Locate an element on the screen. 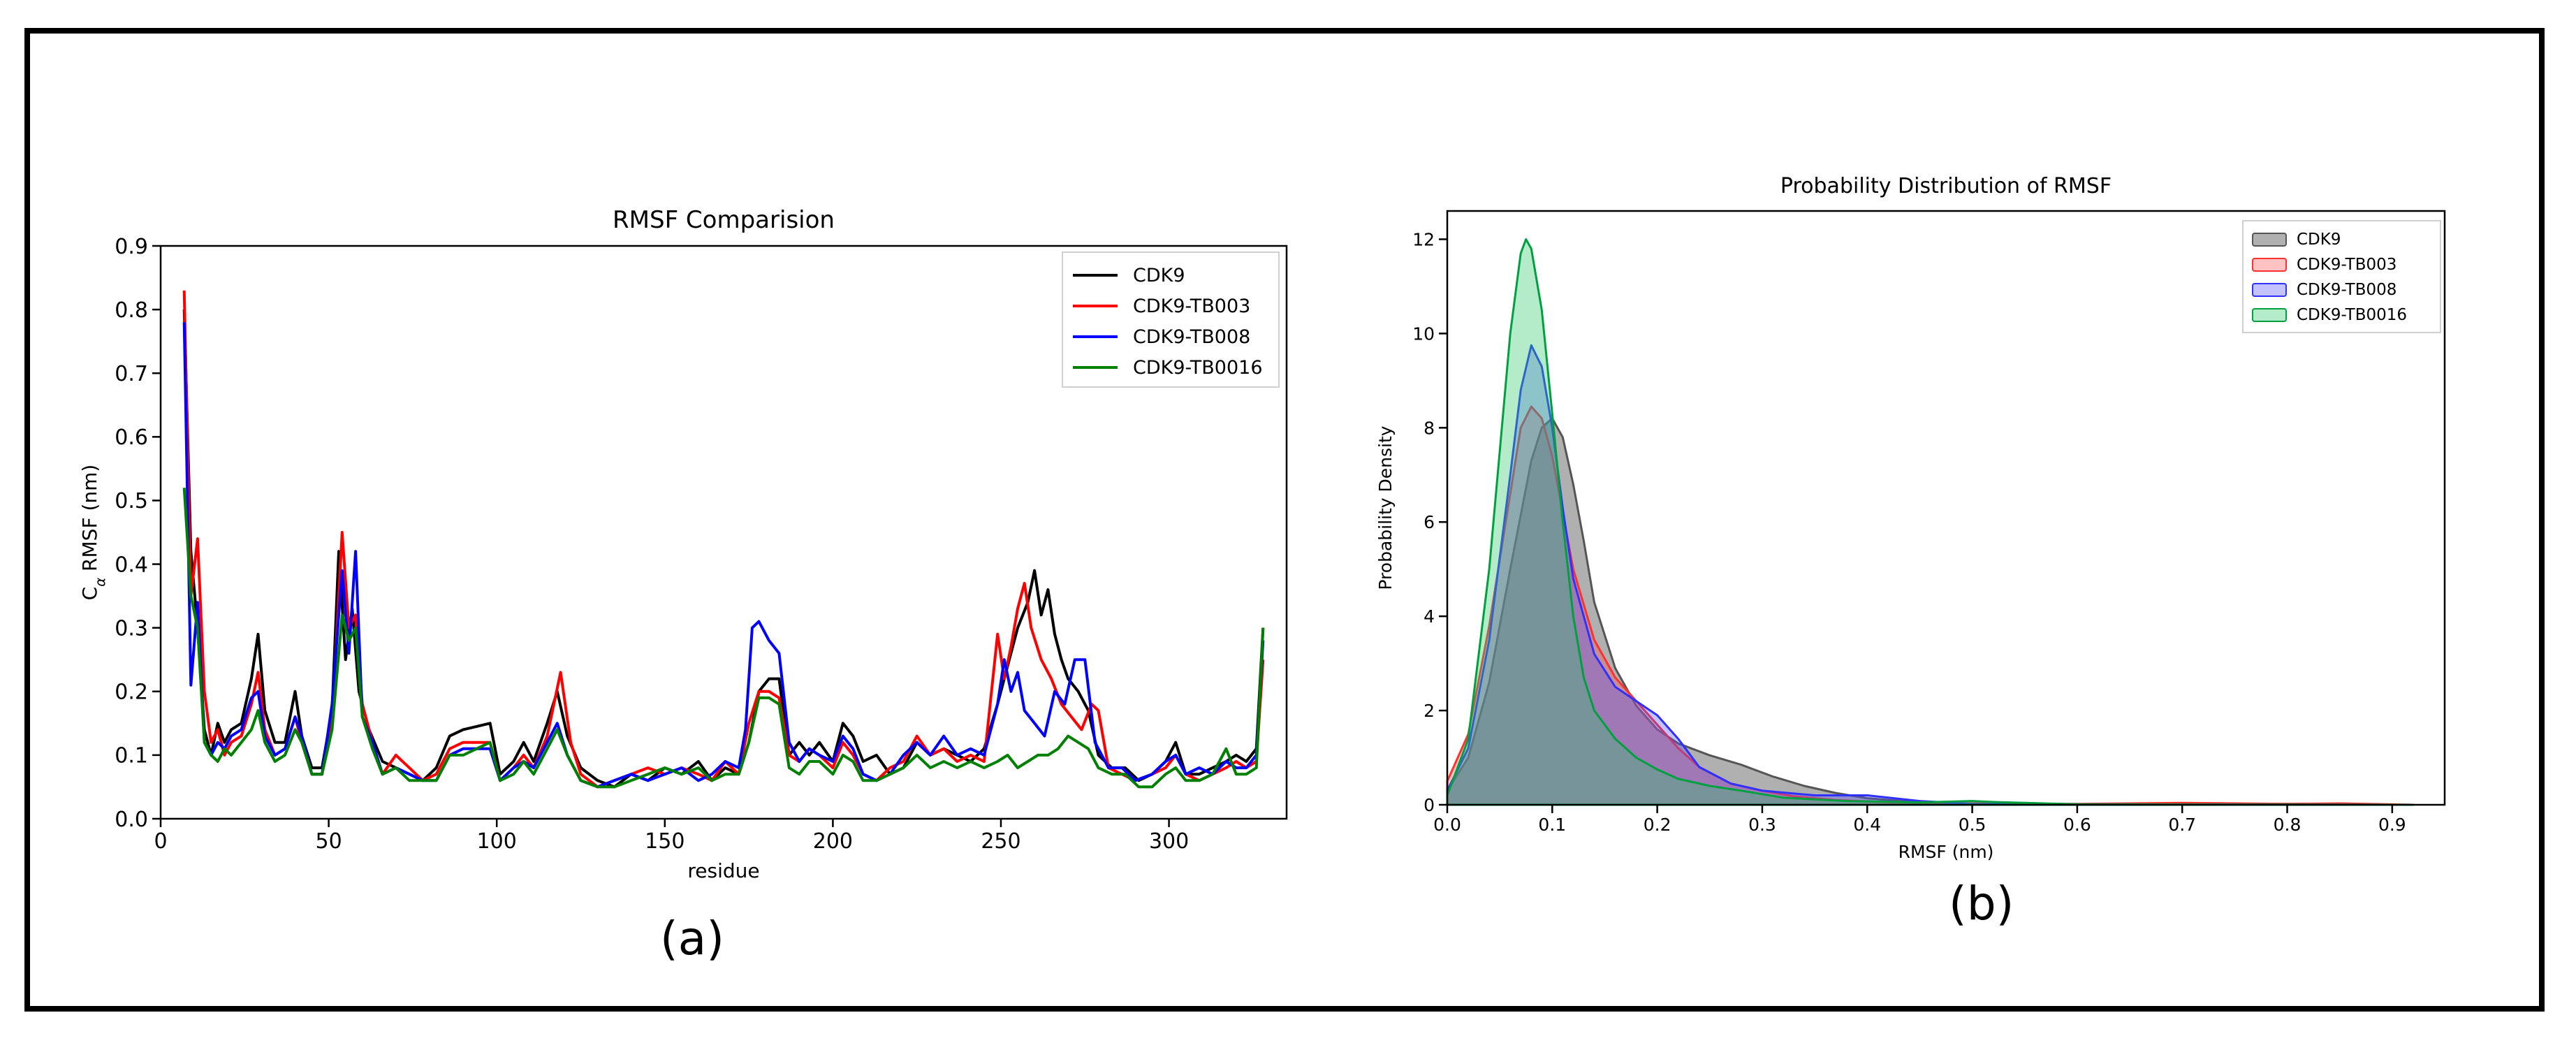  x-tick-label: 0 is located at coordinates (160, 841).